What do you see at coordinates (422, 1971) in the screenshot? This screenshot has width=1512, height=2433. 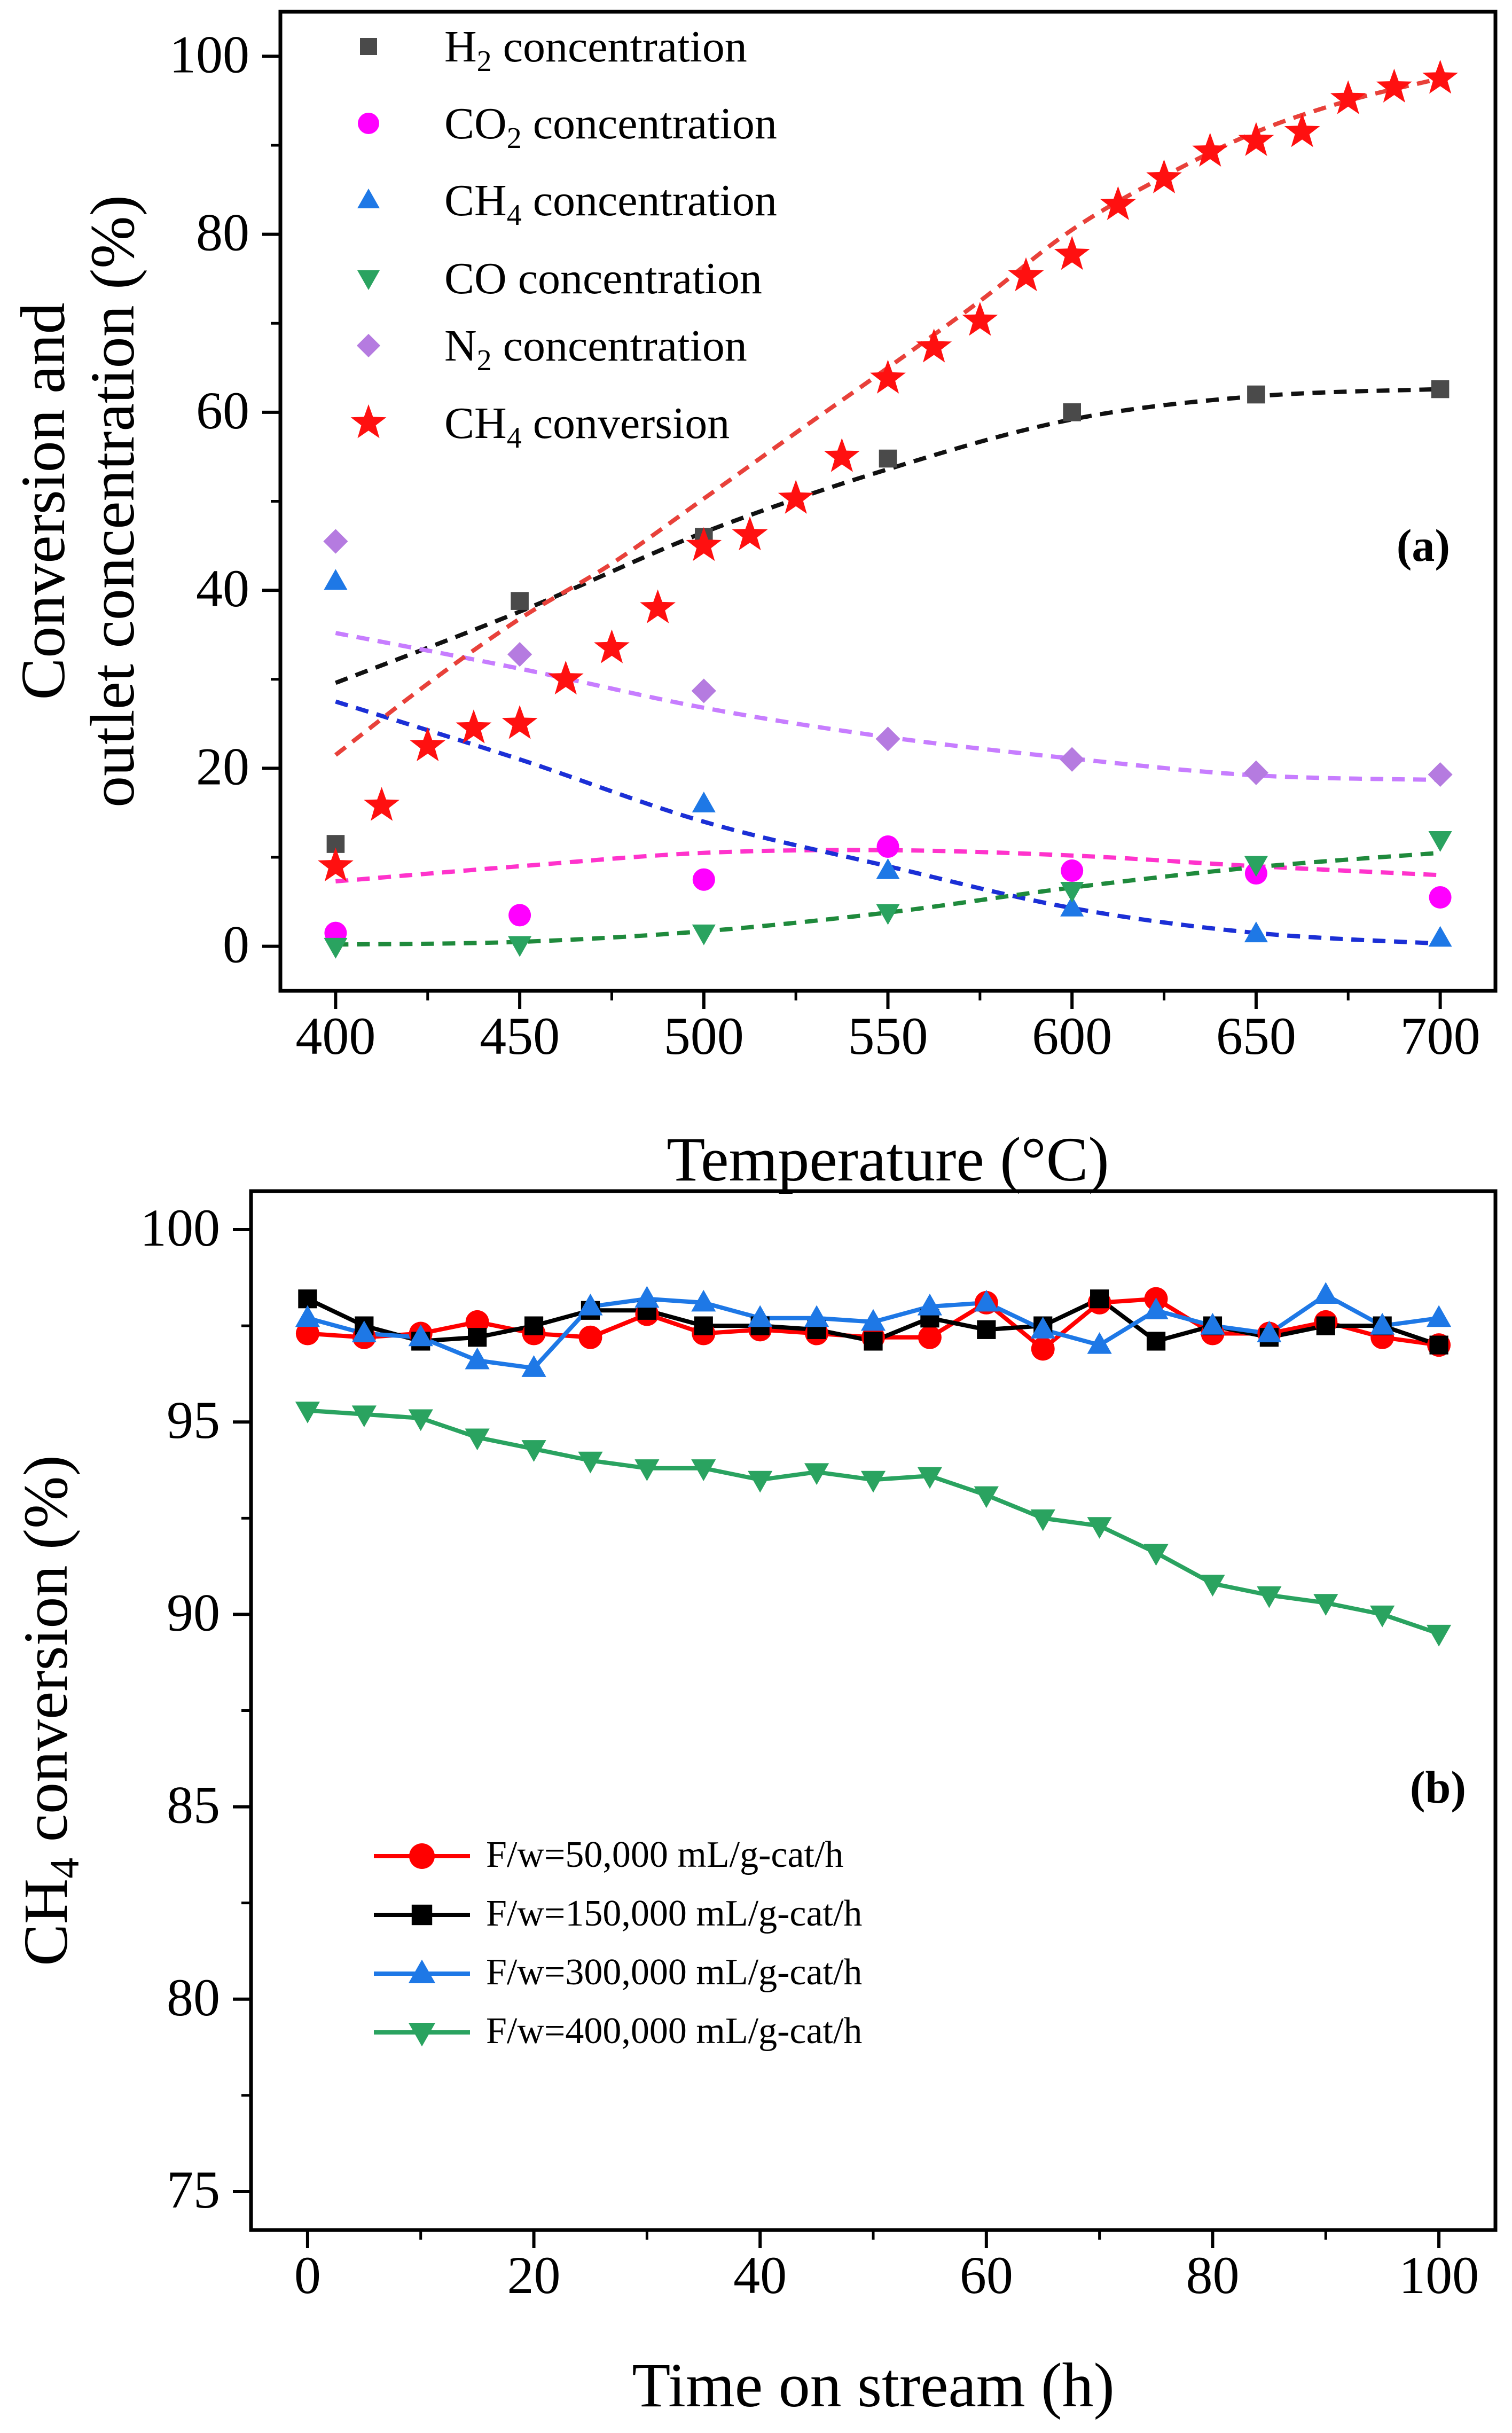 I see `legend-marker-fw300k` at bounding box center [422, 1971].